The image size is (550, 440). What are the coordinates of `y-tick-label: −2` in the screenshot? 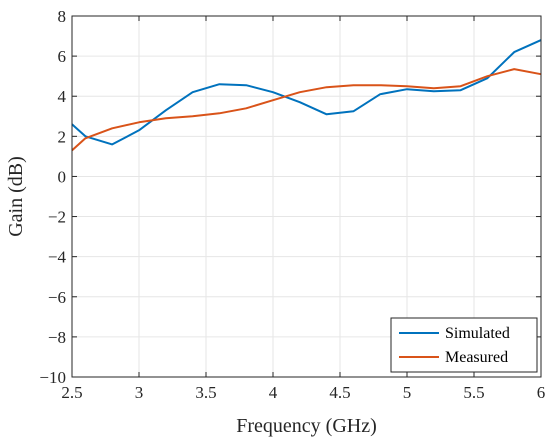 It's located at (57, 217).